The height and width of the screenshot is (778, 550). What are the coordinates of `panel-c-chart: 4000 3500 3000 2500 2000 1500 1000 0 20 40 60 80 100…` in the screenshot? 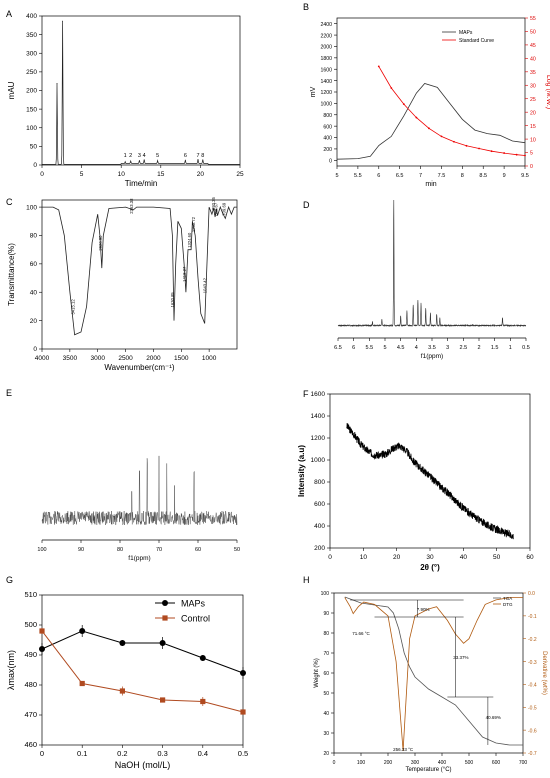 It's located at (122, 284).